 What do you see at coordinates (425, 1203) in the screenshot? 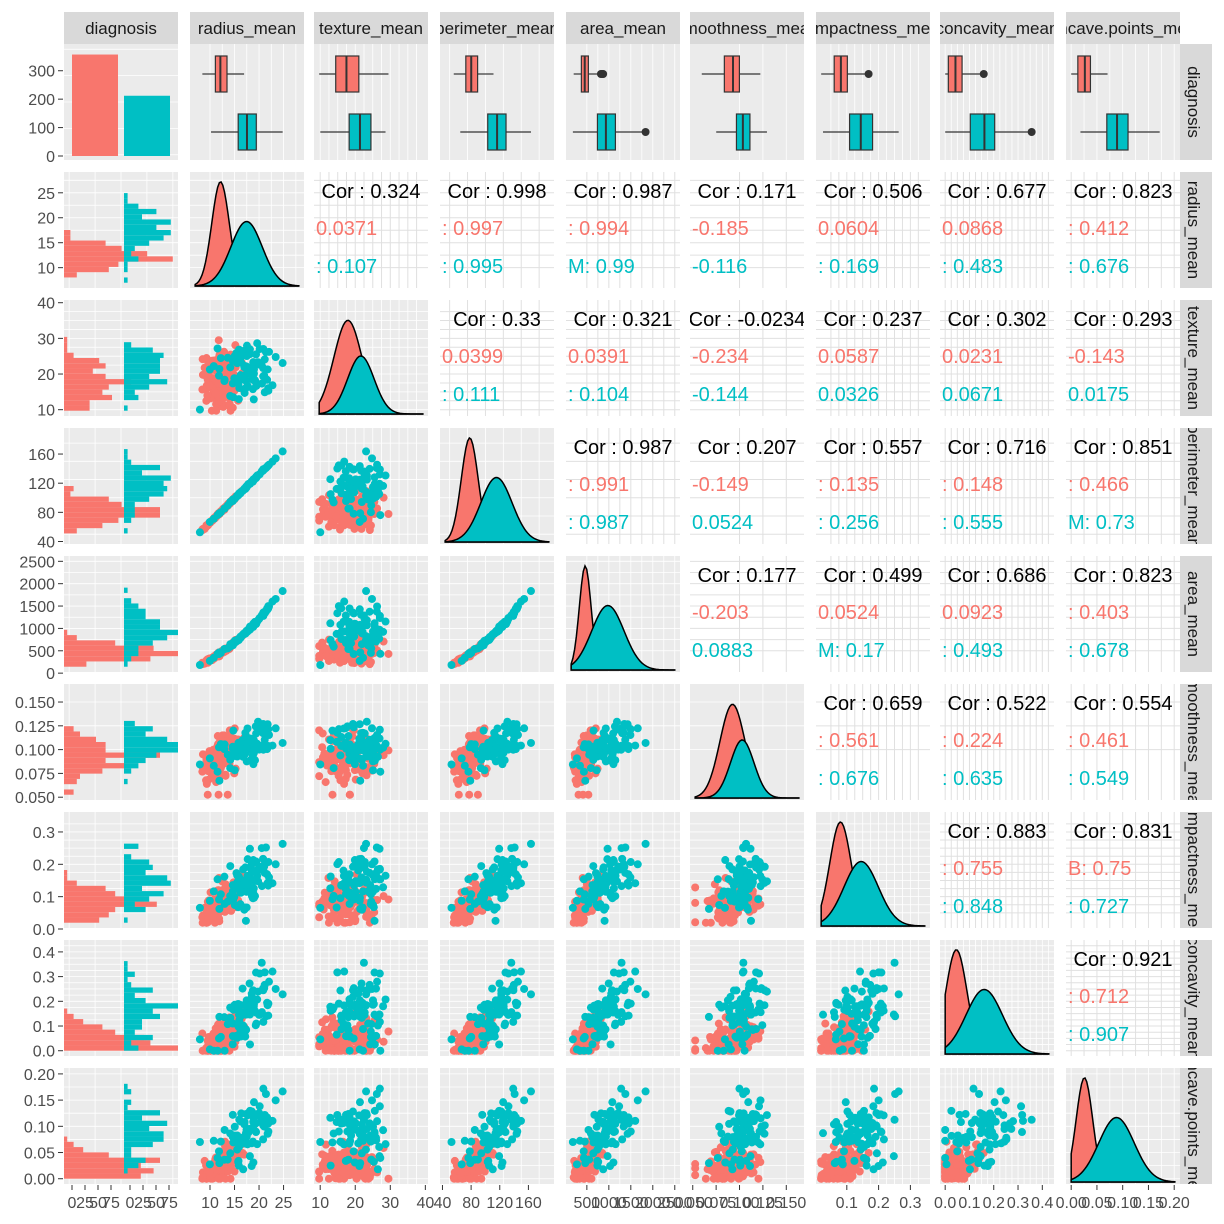
I see `x-tick-label: 40` at bounding box center [425, 1203].